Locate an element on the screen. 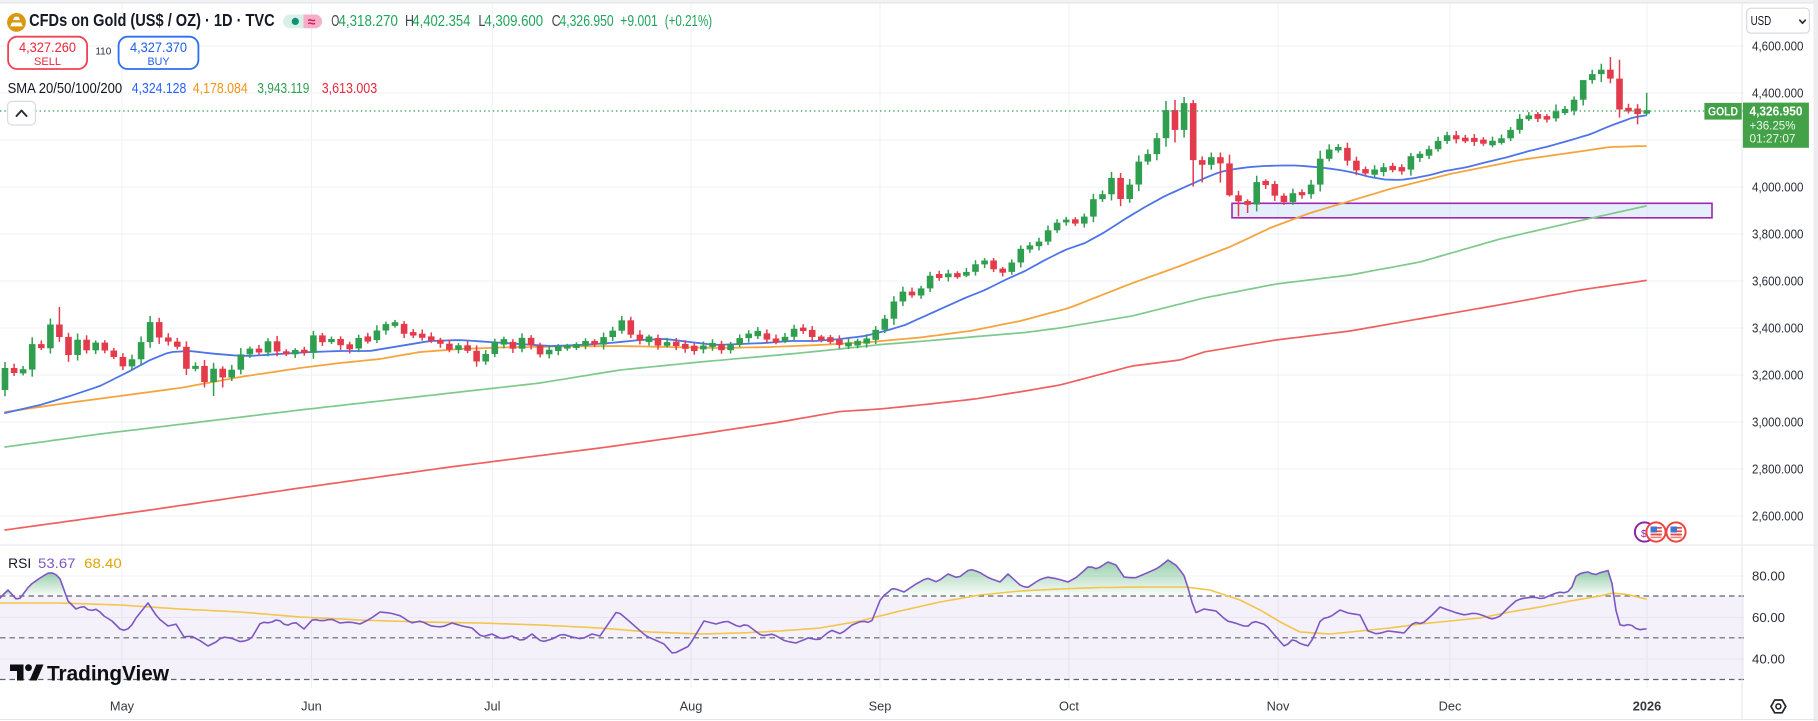  svg-text: 4,309.600 is located at coordinates (513, 21).